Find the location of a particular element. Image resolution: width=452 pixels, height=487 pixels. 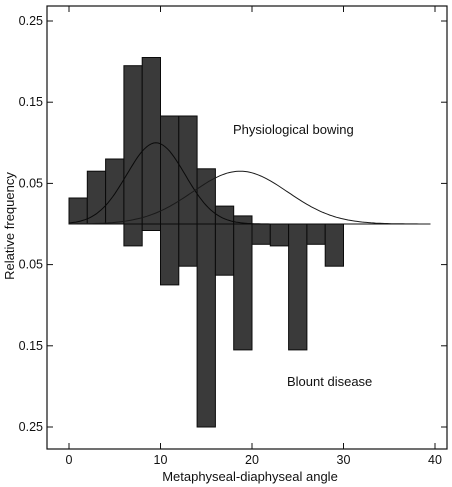

x-tick-label: 10 is located at coordinates (161, 460).